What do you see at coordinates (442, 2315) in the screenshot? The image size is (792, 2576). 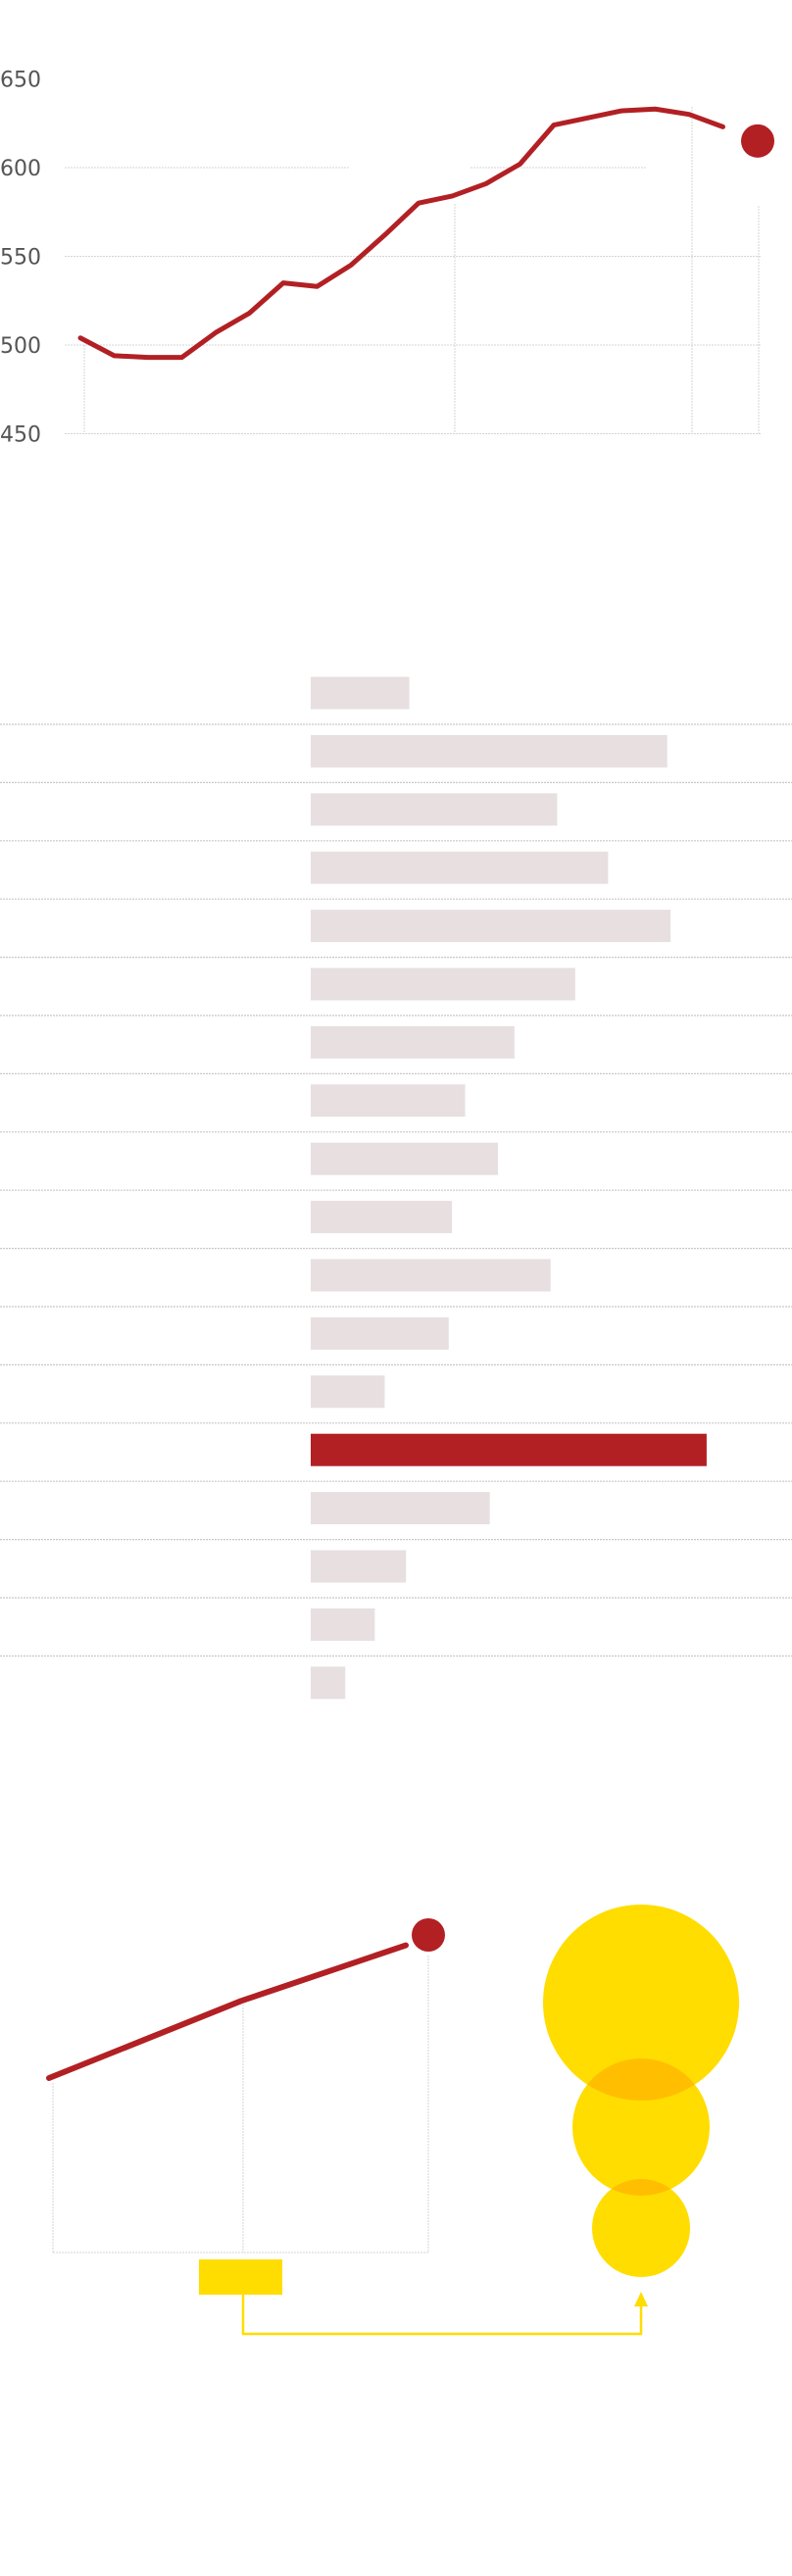 I see `connector-line` at bounding box center [442, 2315].